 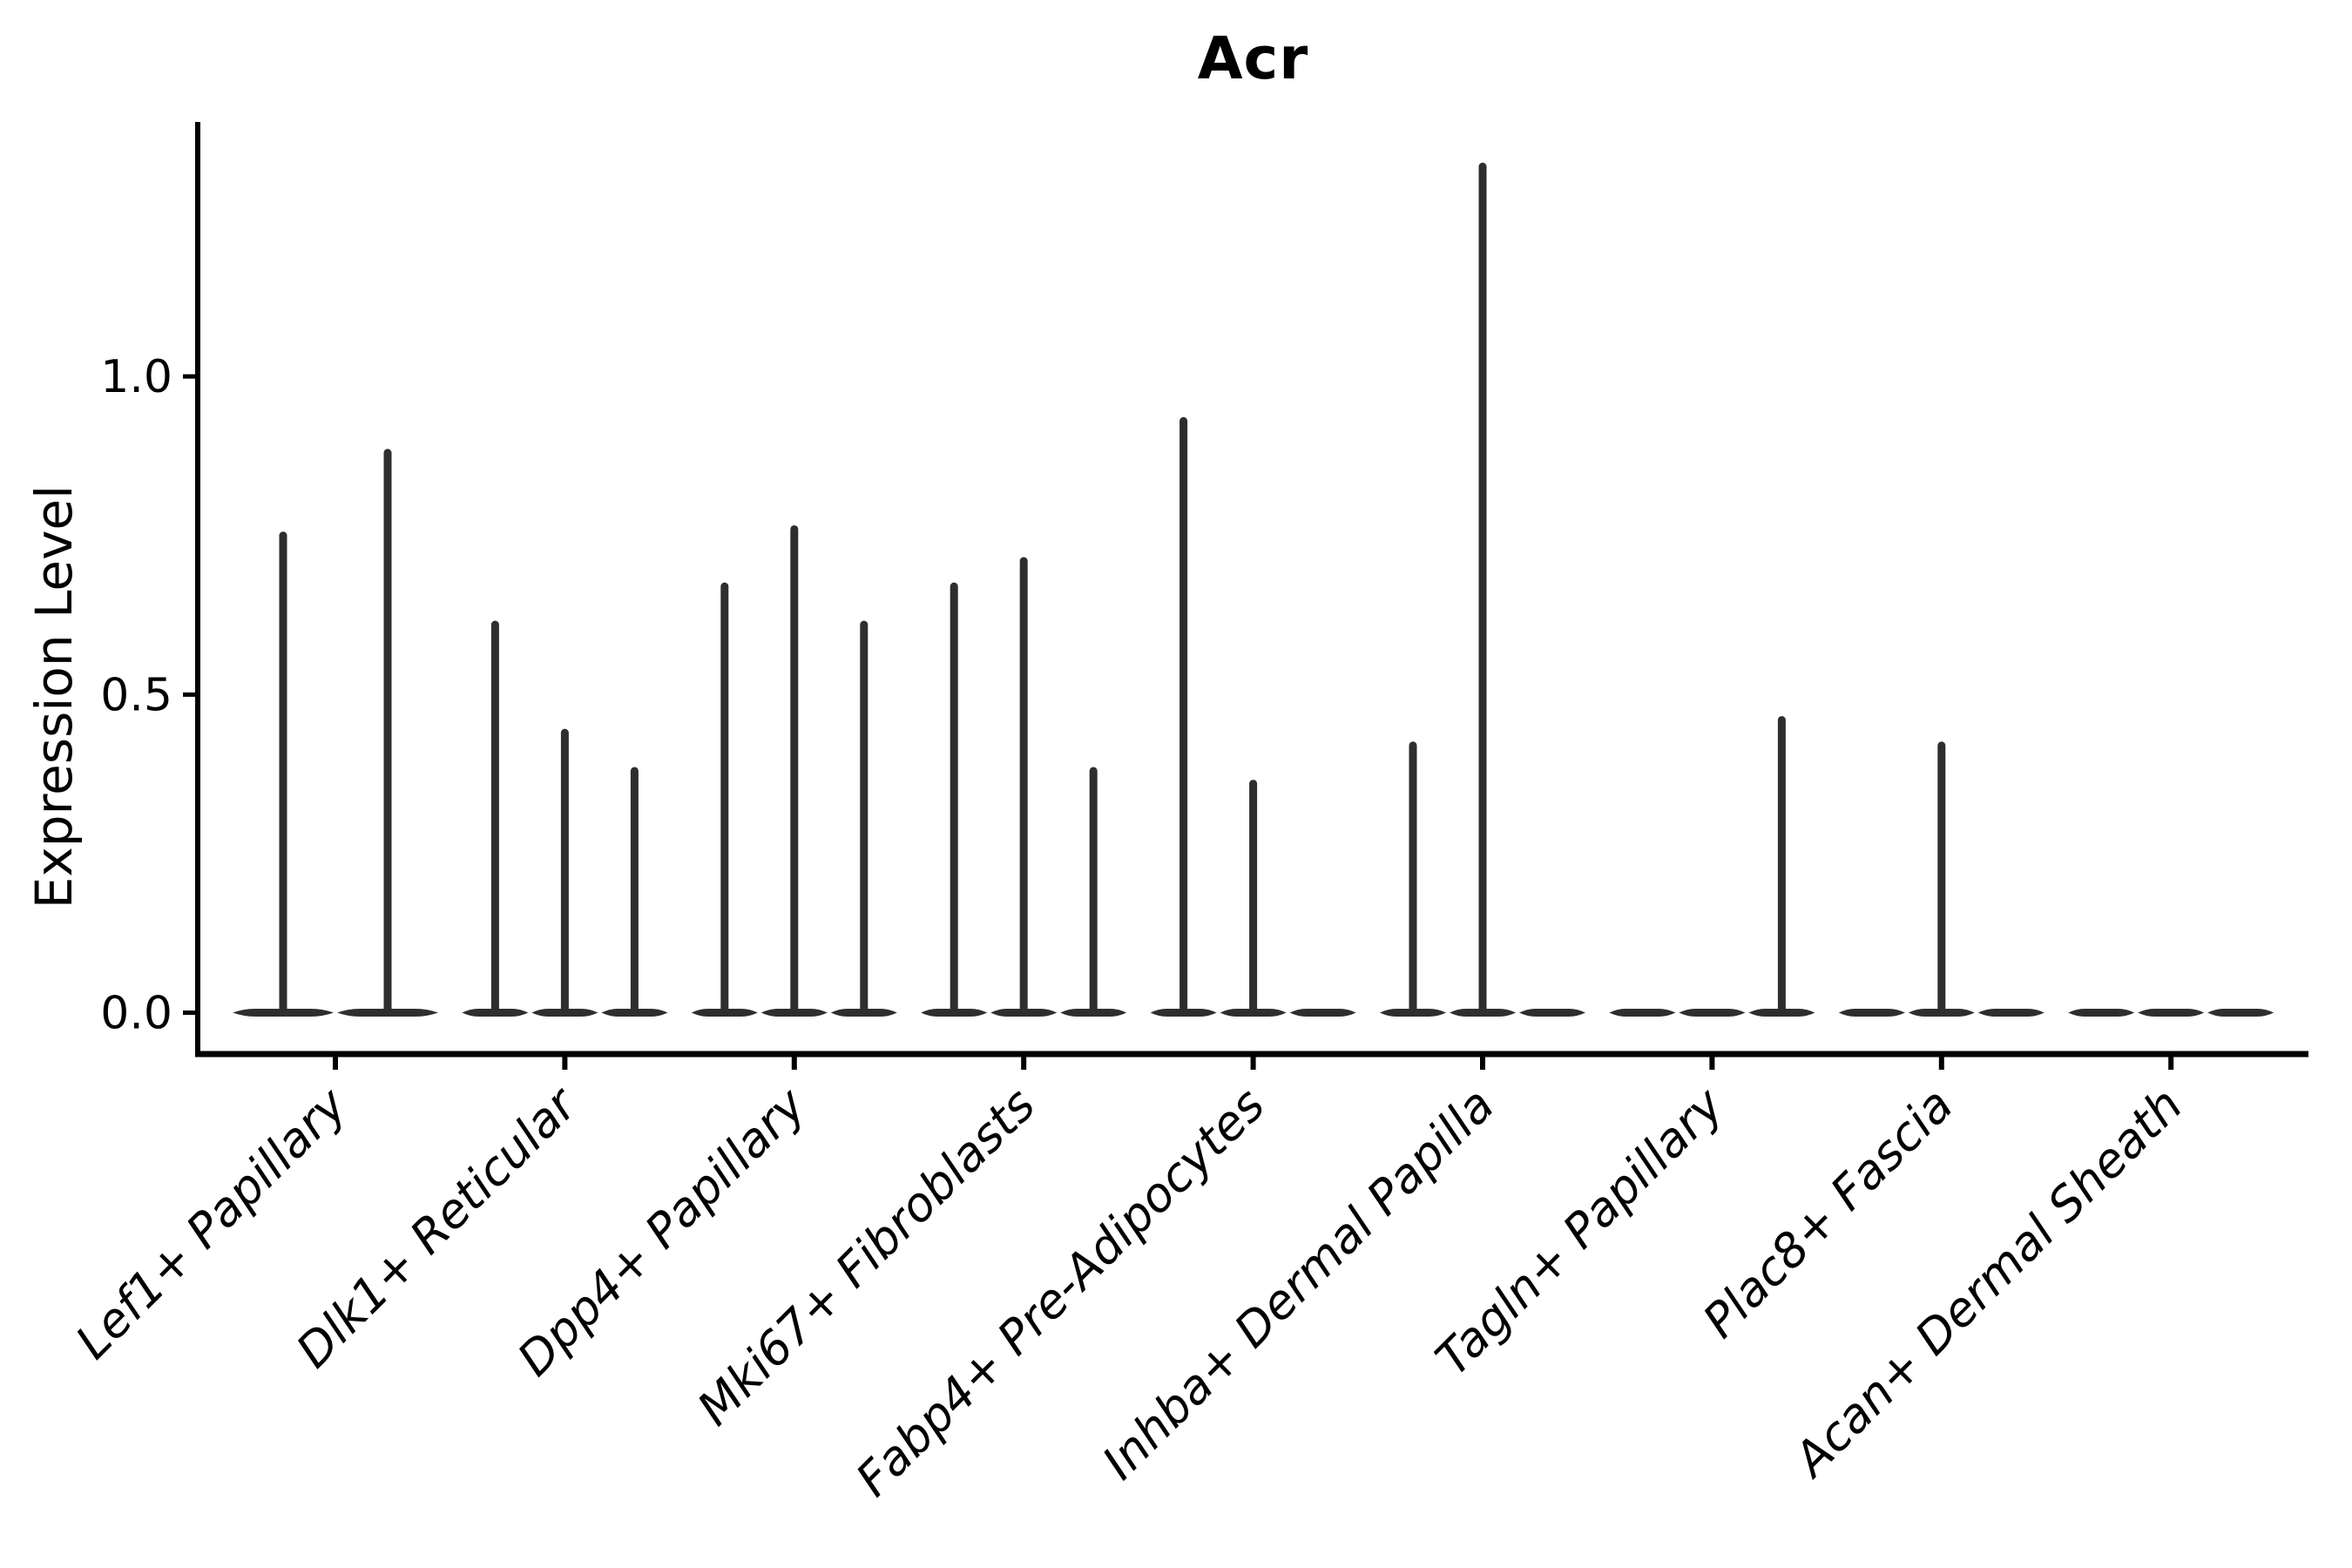 What do you see at coordinates (1298, 1284) in the screenshot?
I see `x-tick-label: Inhba+ Dermal Papilla` at bounding box center [1298, 1284].